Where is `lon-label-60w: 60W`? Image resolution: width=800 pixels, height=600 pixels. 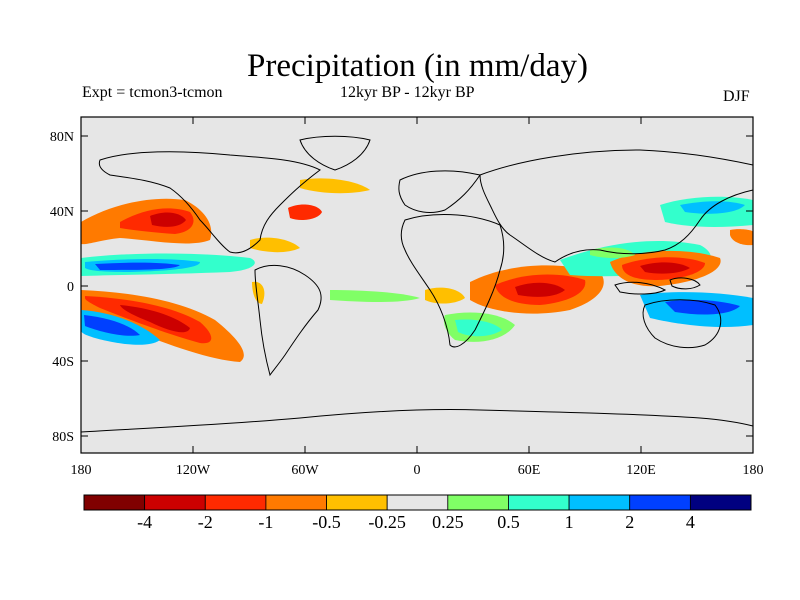 lon-label-60w: 60W is located at coordinates (305, 470).